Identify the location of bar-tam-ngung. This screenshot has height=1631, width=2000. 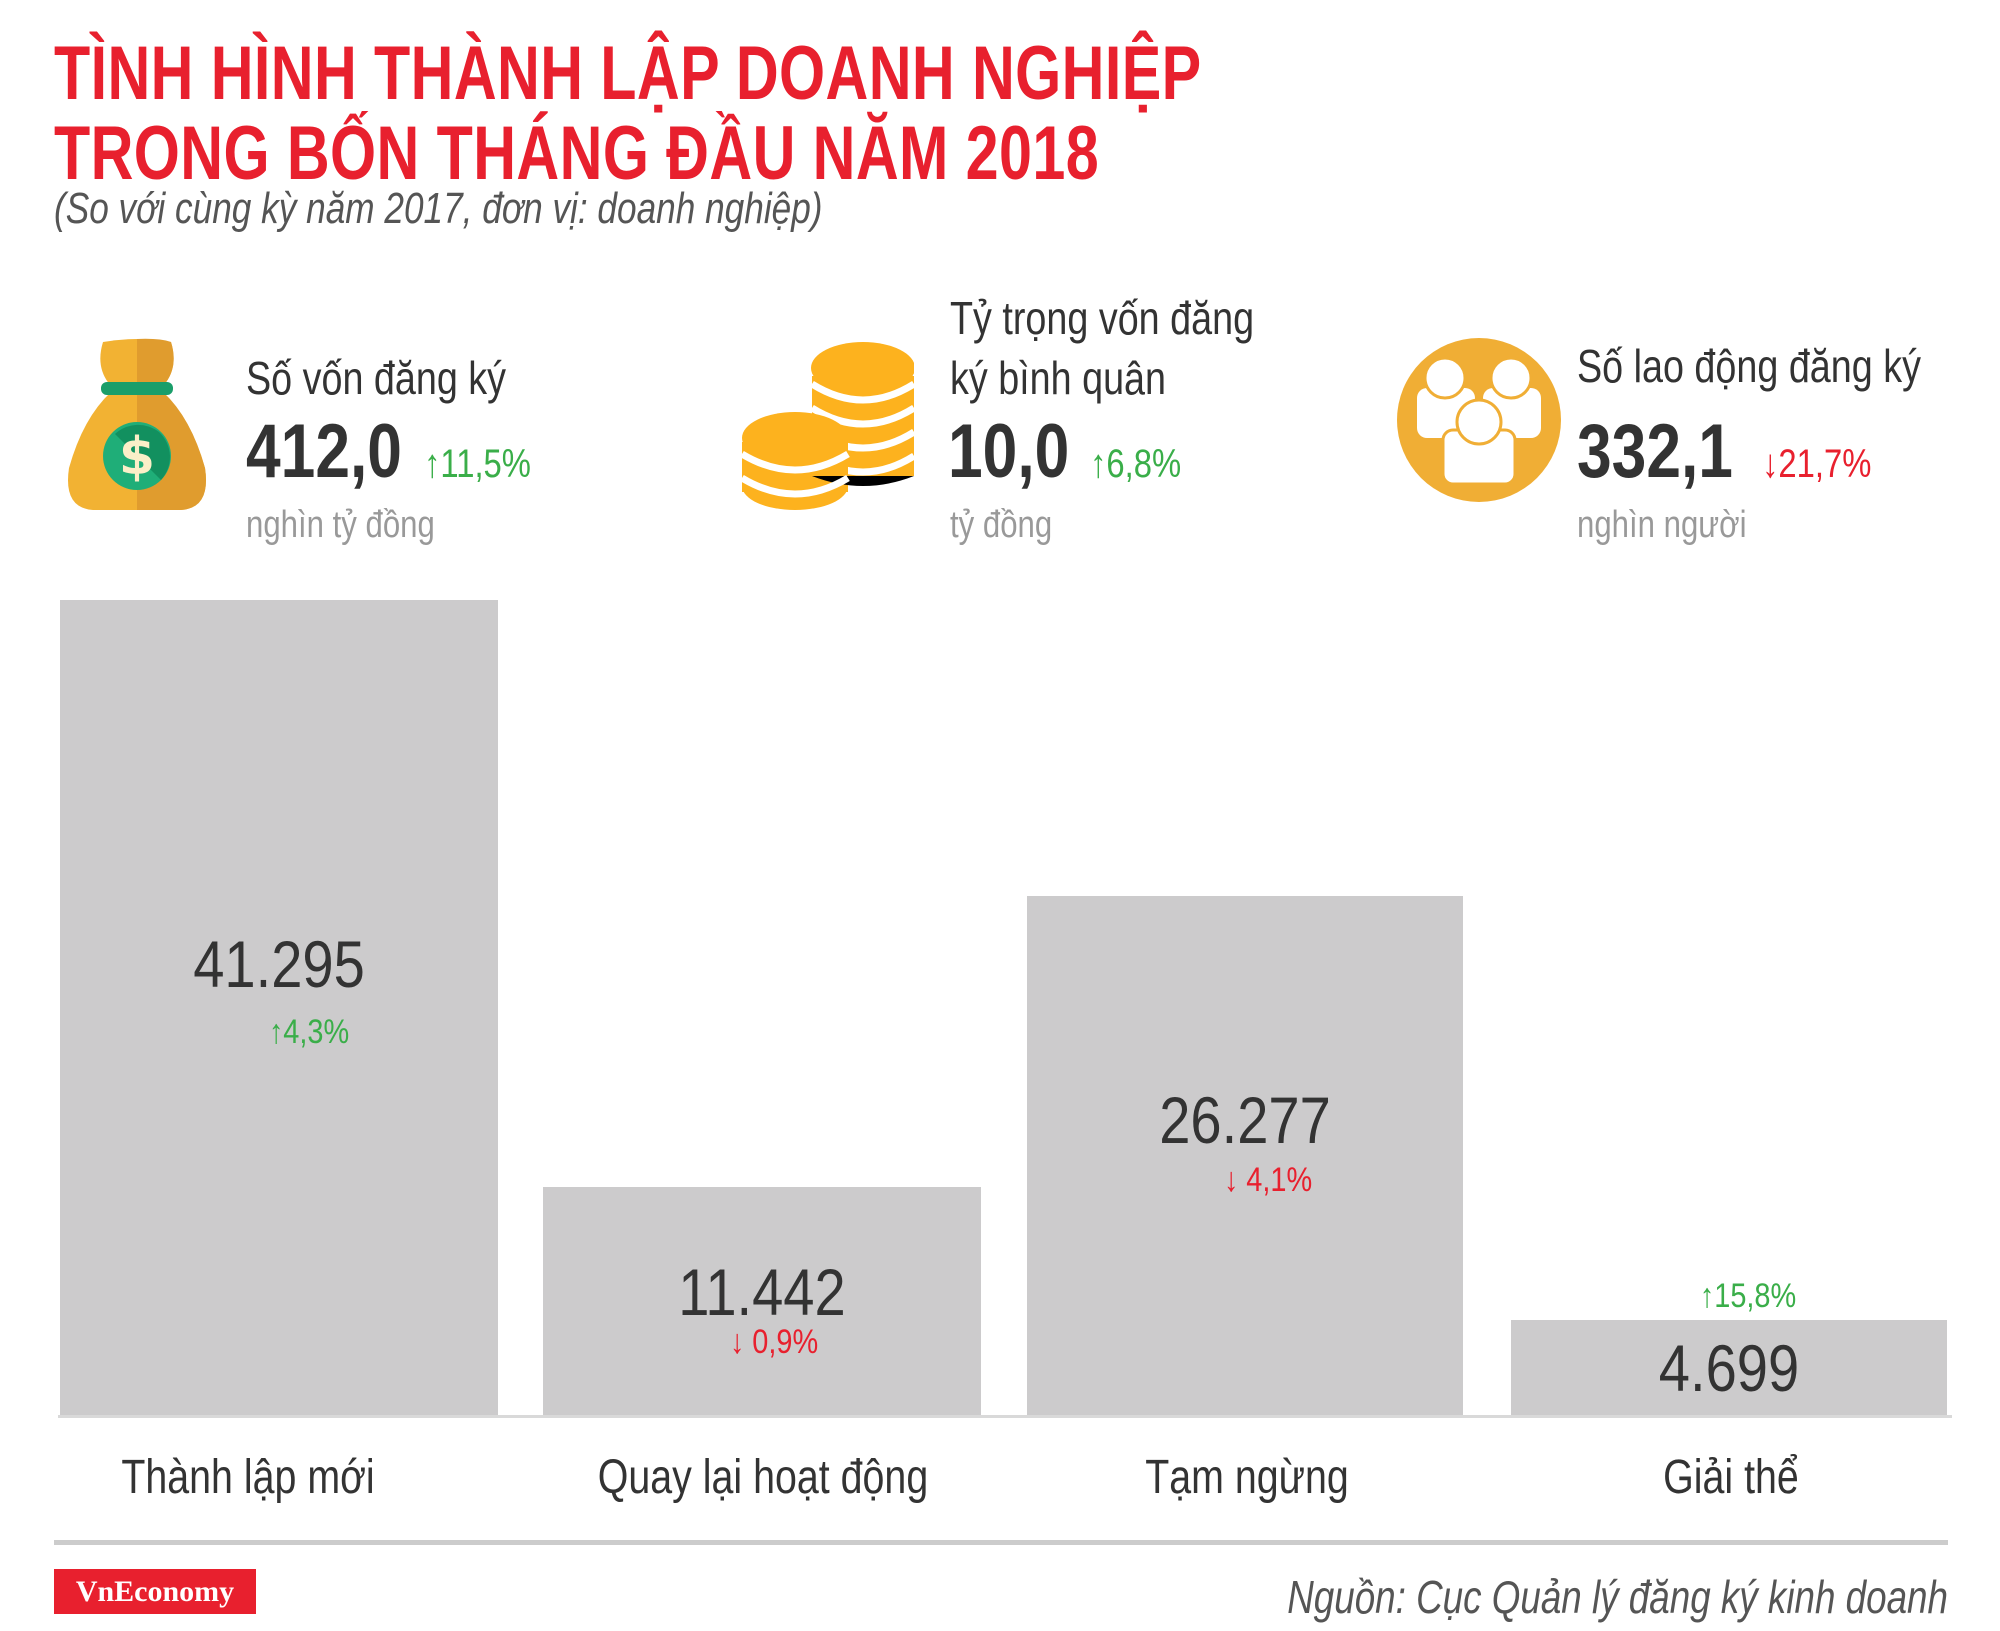
(1245, 1156).